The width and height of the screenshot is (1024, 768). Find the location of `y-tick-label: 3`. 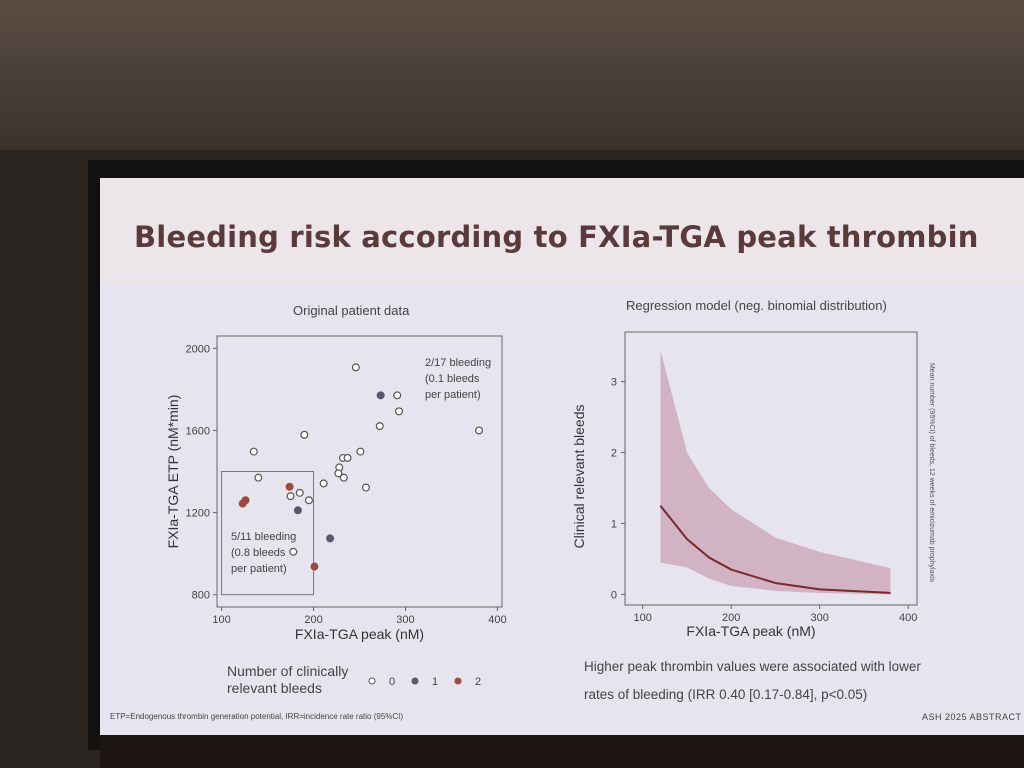

y-tick-label: 3 is located at coordinates (614, 383).